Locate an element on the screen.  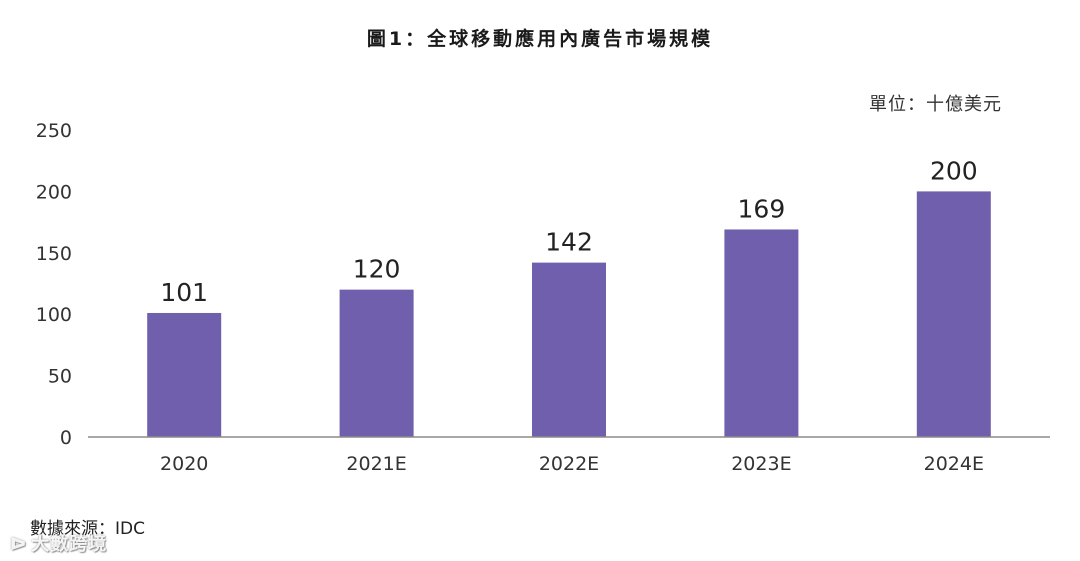
x-tick-label: 2020 is located at coordinates (184, 464).